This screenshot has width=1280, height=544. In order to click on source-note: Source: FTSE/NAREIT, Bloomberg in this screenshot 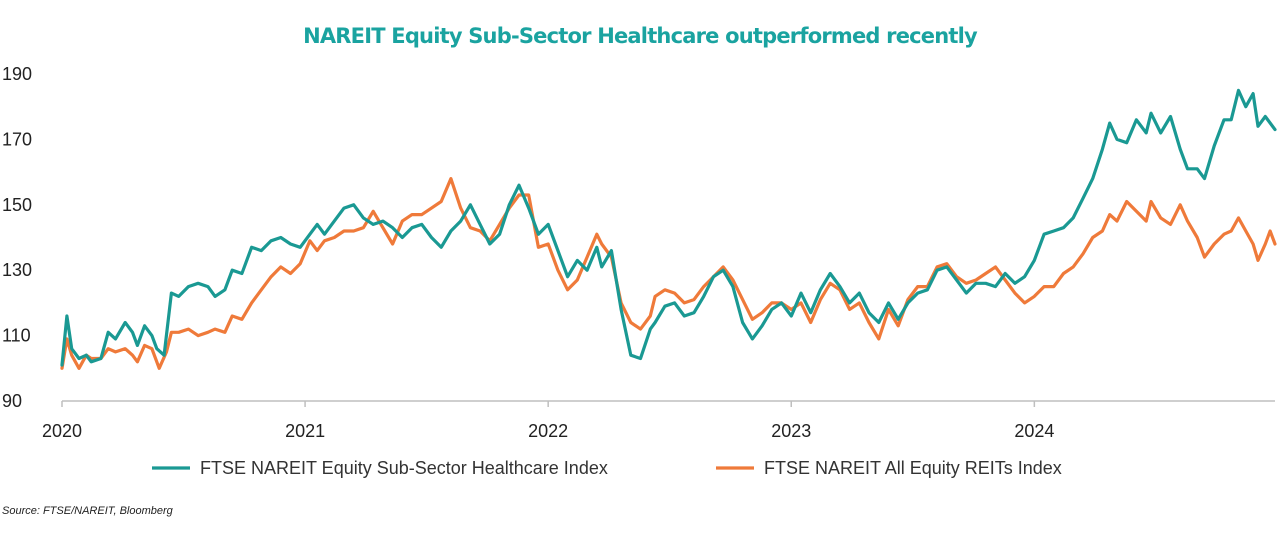, I will do `click(87, 511)`.